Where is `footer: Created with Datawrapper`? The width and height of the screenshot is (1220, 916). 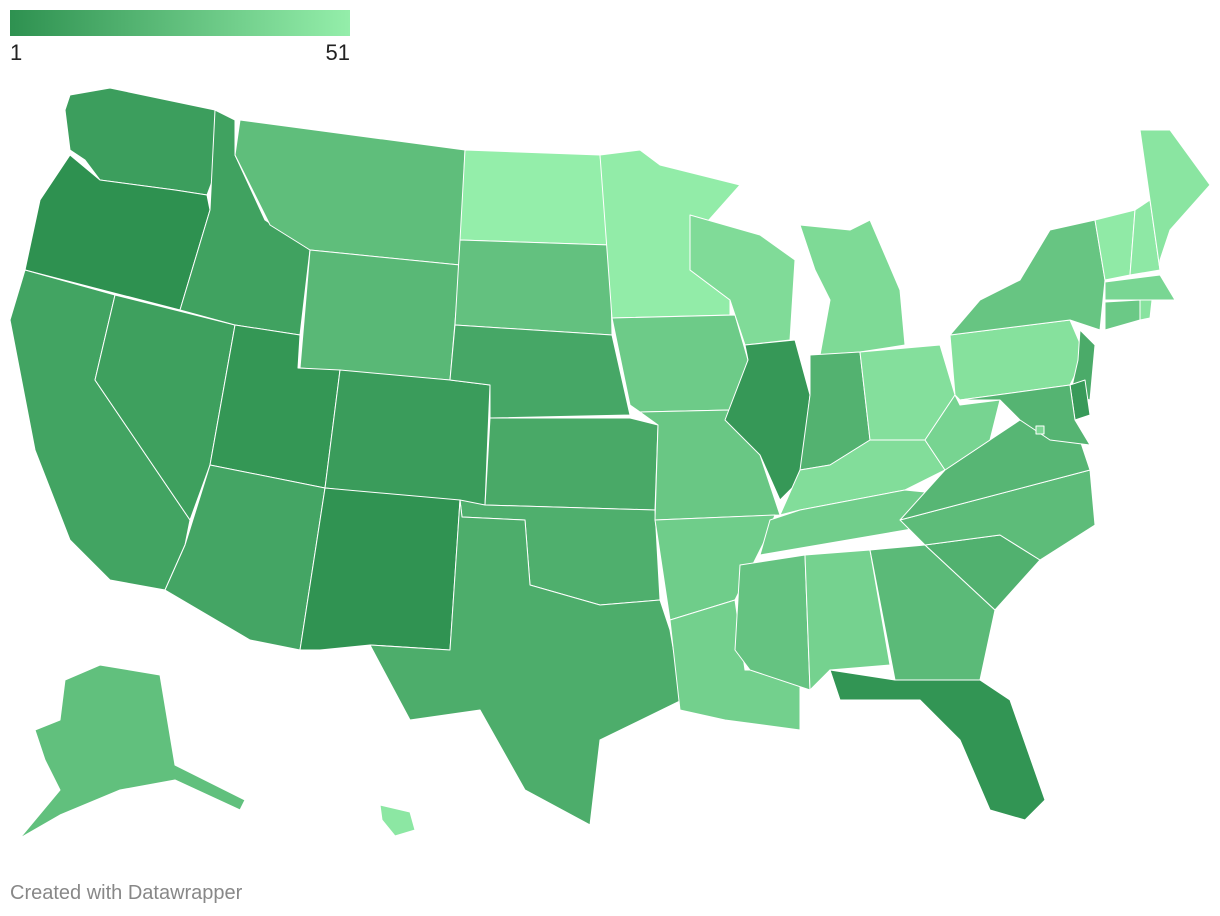 footer: Created with Datawrapper is located at coordinates (126, 893).